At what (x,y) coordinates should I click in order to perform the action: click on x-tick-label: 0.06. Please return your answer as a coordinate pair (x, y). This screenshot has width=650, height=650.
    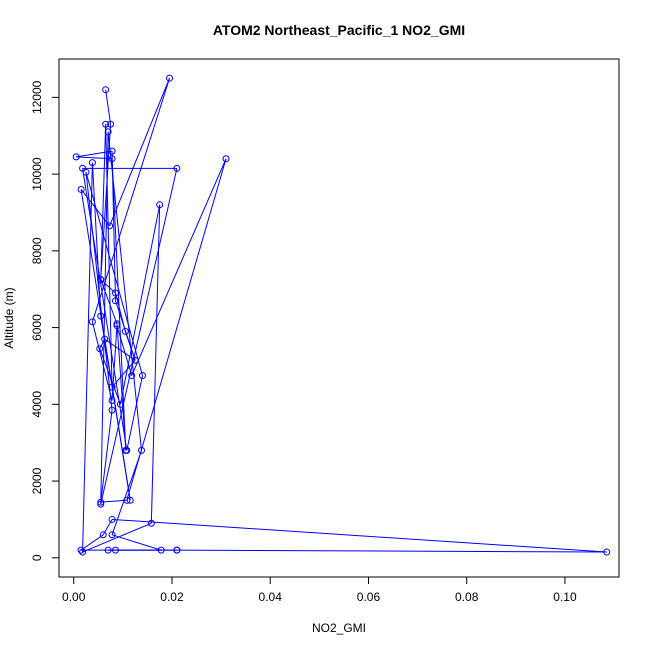
    Looking at the image, I should click on (369, 597).